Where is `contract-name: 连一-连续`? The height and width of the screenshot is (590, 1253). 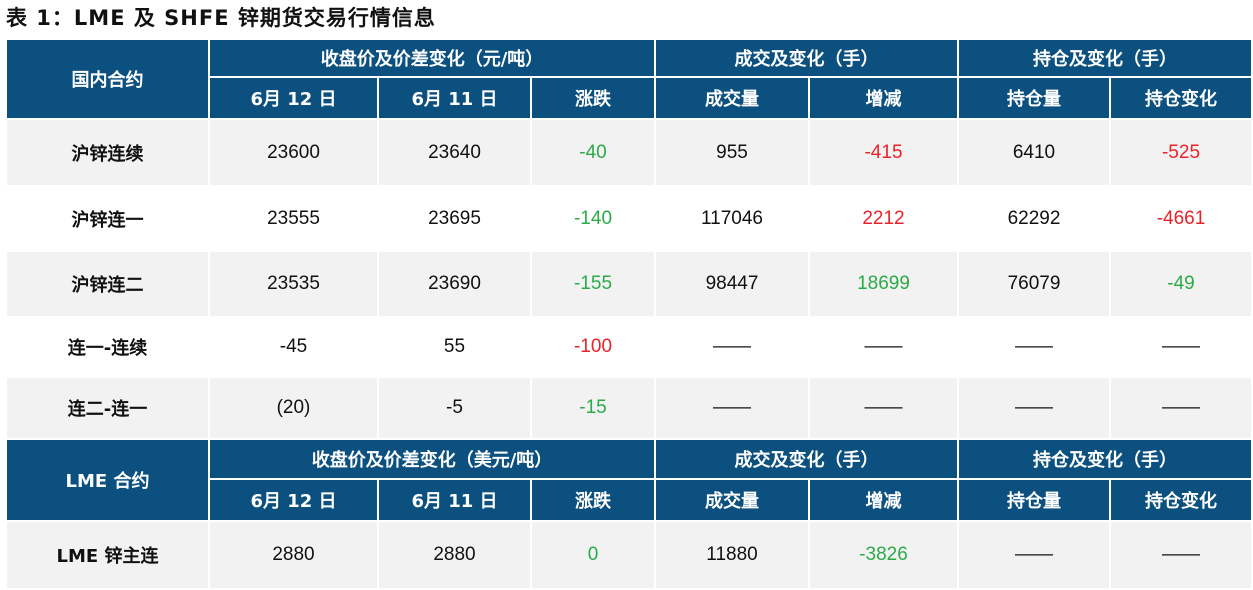
contract-name: 连一-连续 is located at coordinates (107, 347).